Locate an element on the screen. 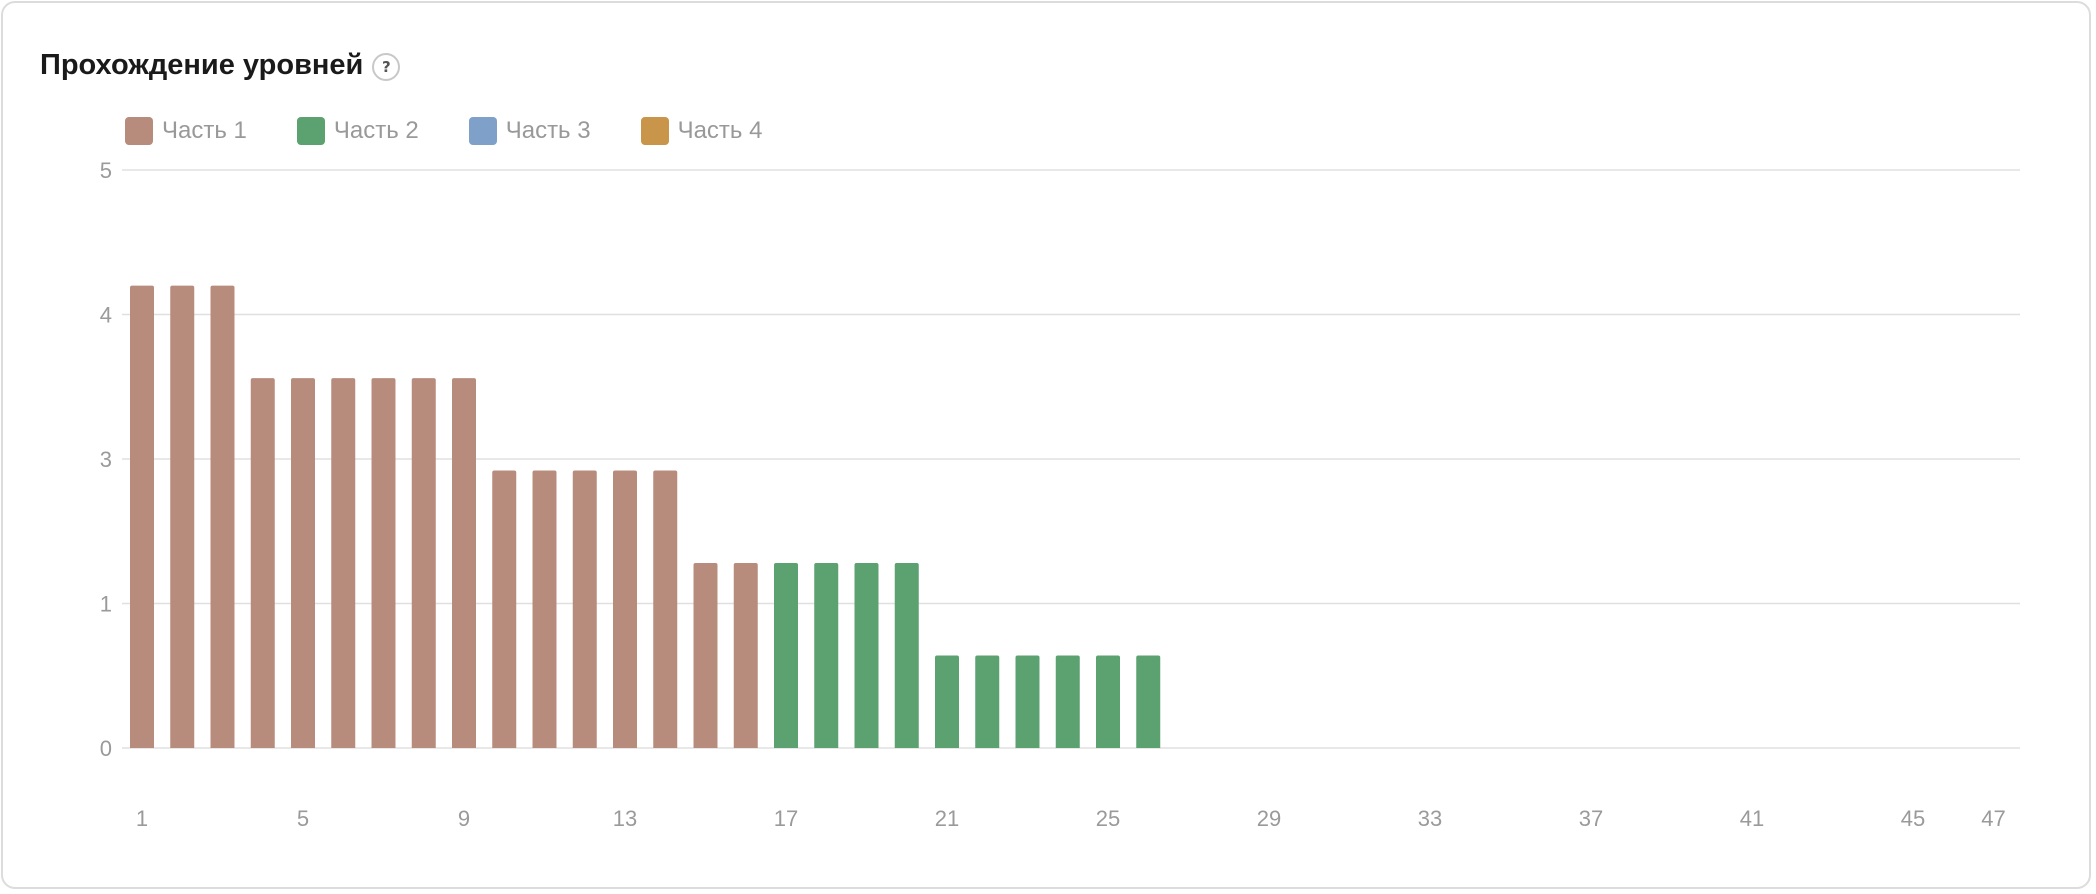 Image resolution: width=2096 pixels, height=894 pixels. y-tick-label: 5 is located at coordinates (106, 170).